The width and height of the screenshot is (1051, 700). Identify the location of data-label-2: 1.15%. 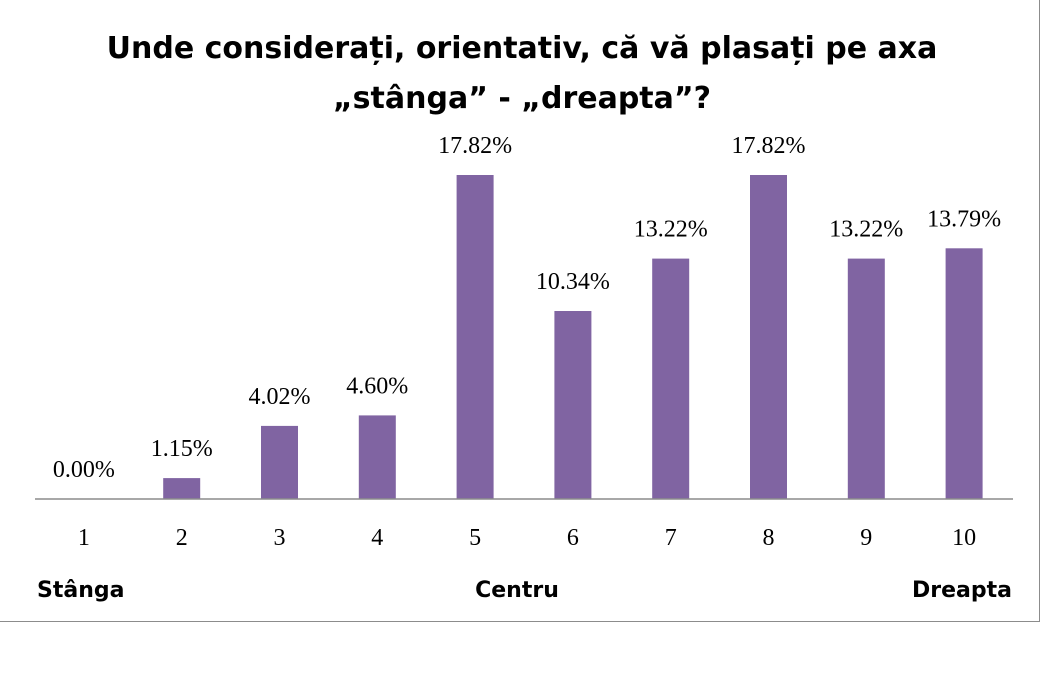
(182, 449).